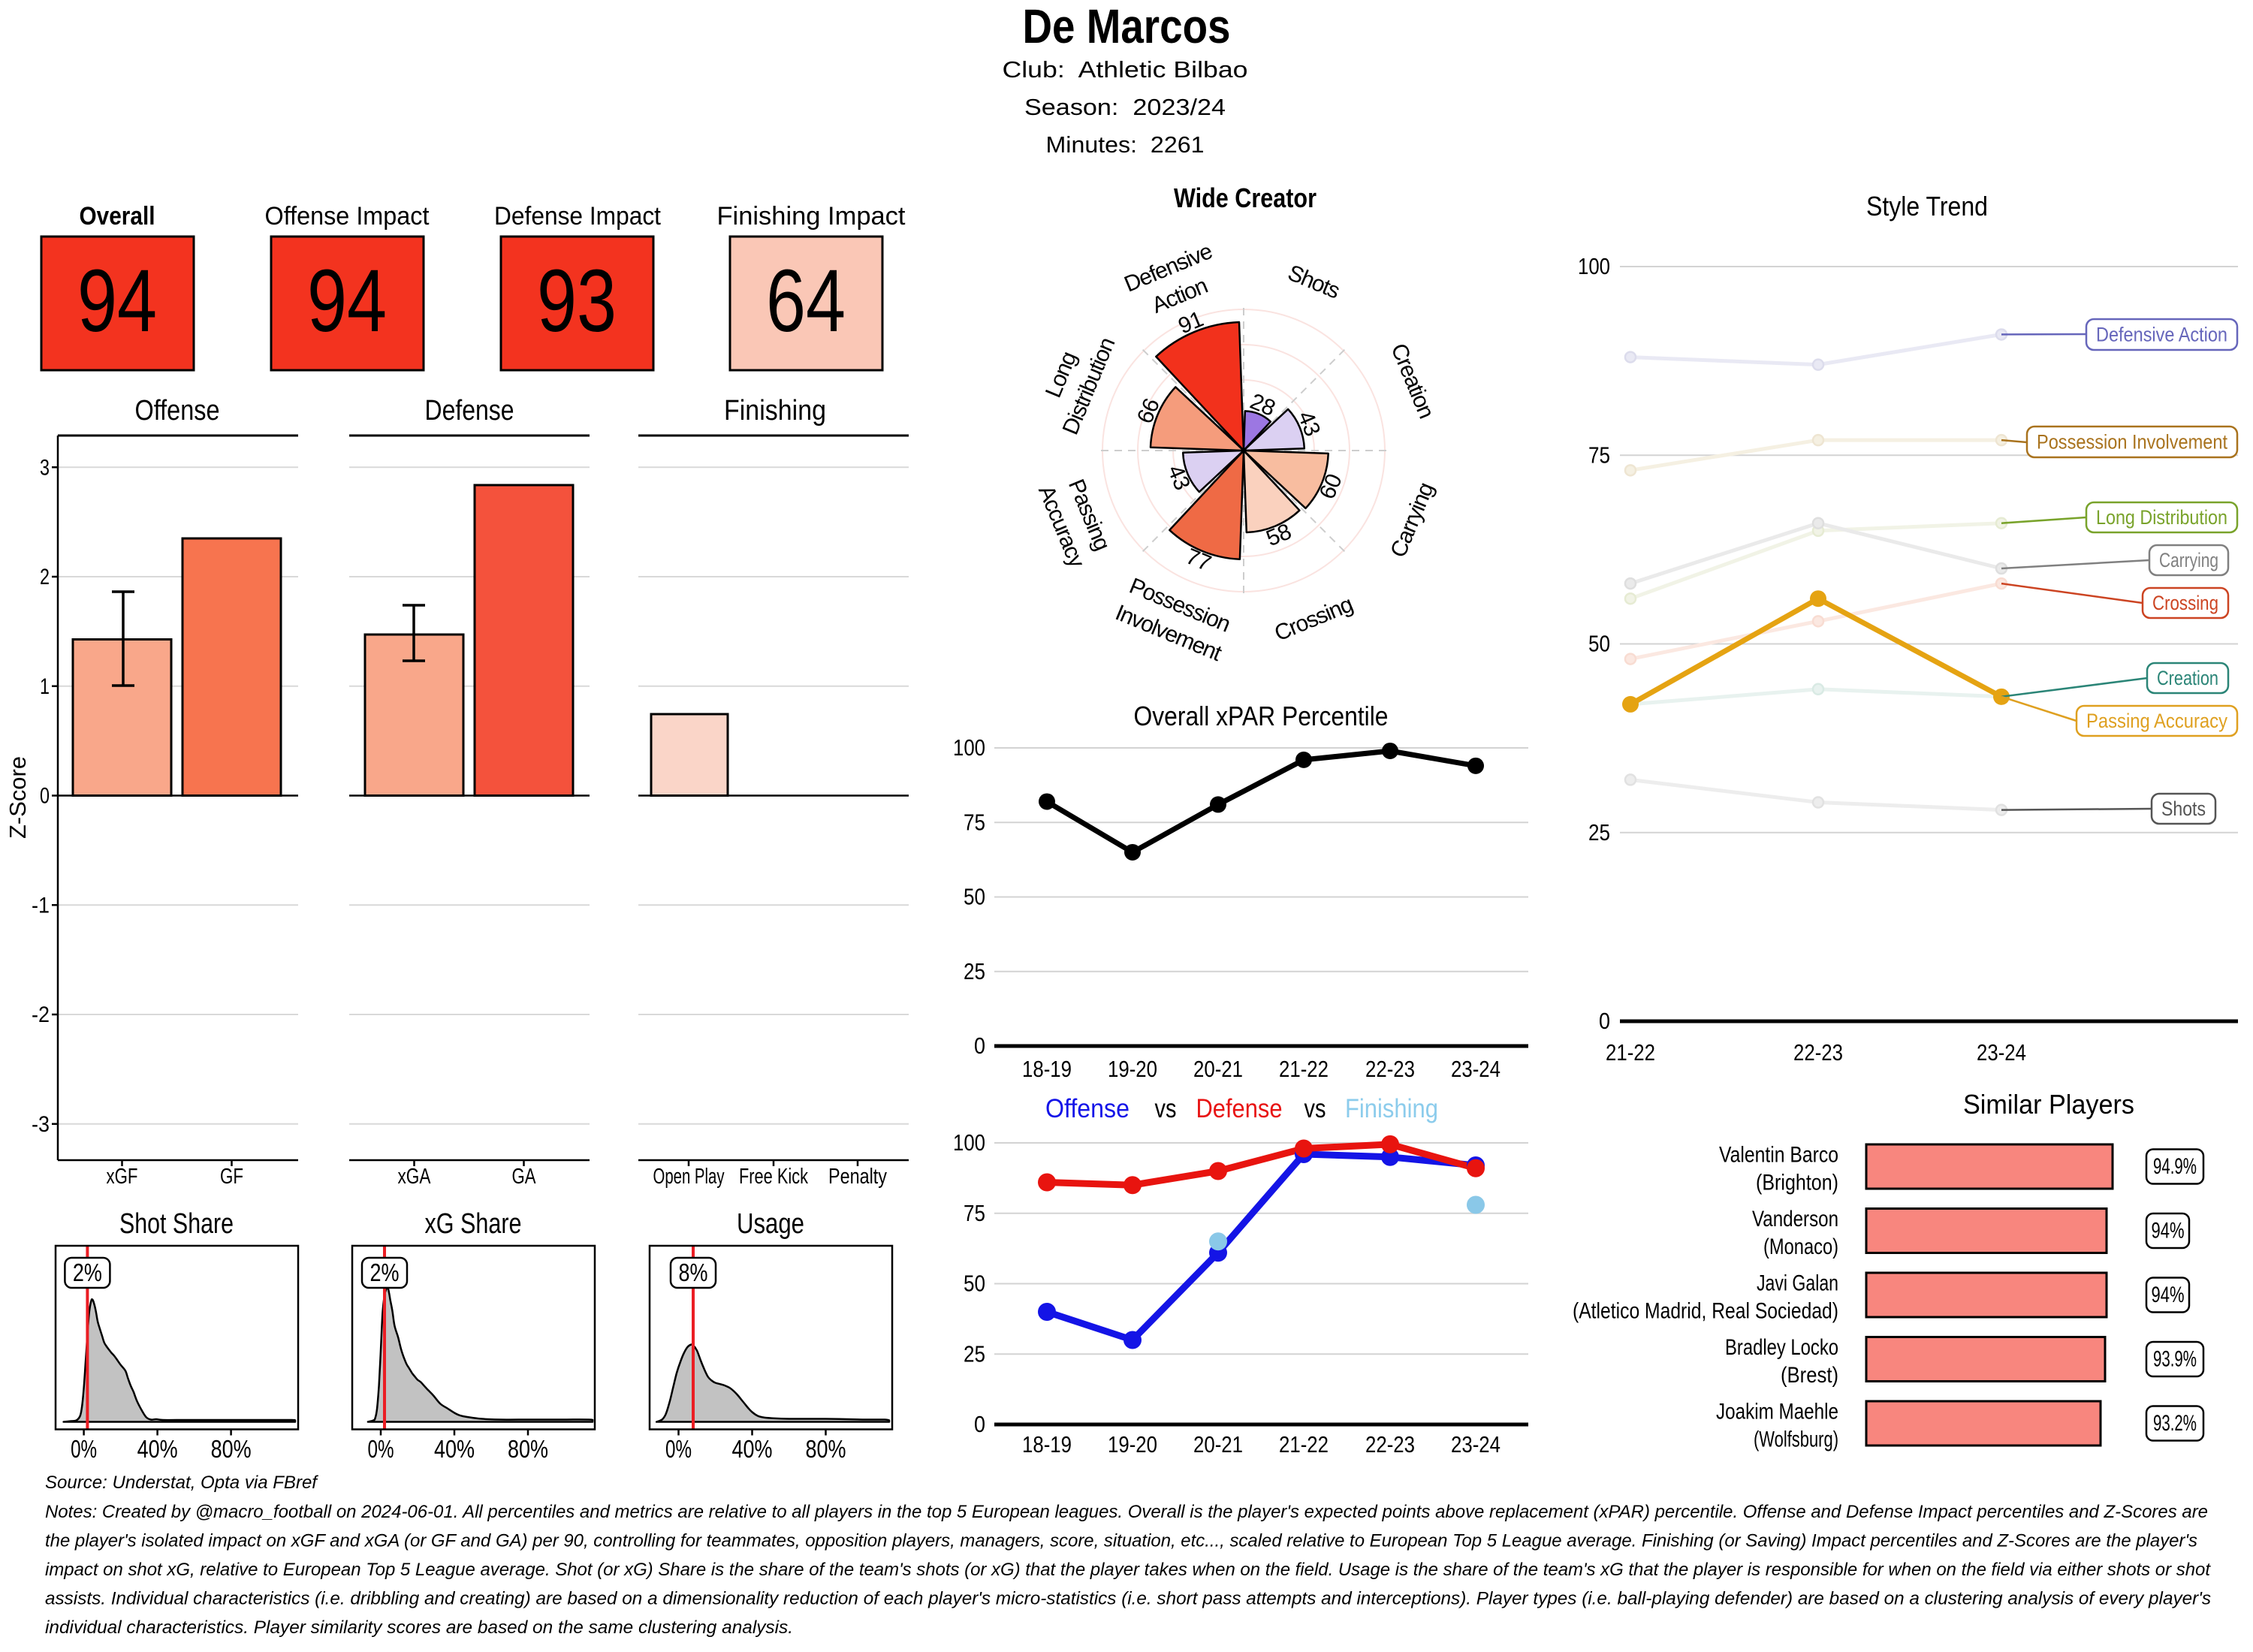  What do you see at coordinates (415, 1177) in the screenshot?
I see `svg-text: xGA` at bounding box center [415, 1177].